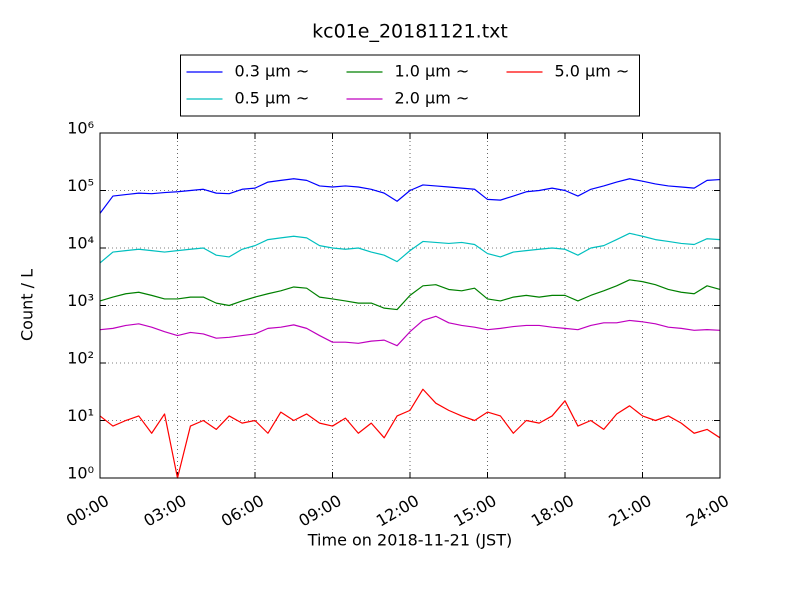  I want to click on y-tick-label: 10⁰, so click(80, 473).